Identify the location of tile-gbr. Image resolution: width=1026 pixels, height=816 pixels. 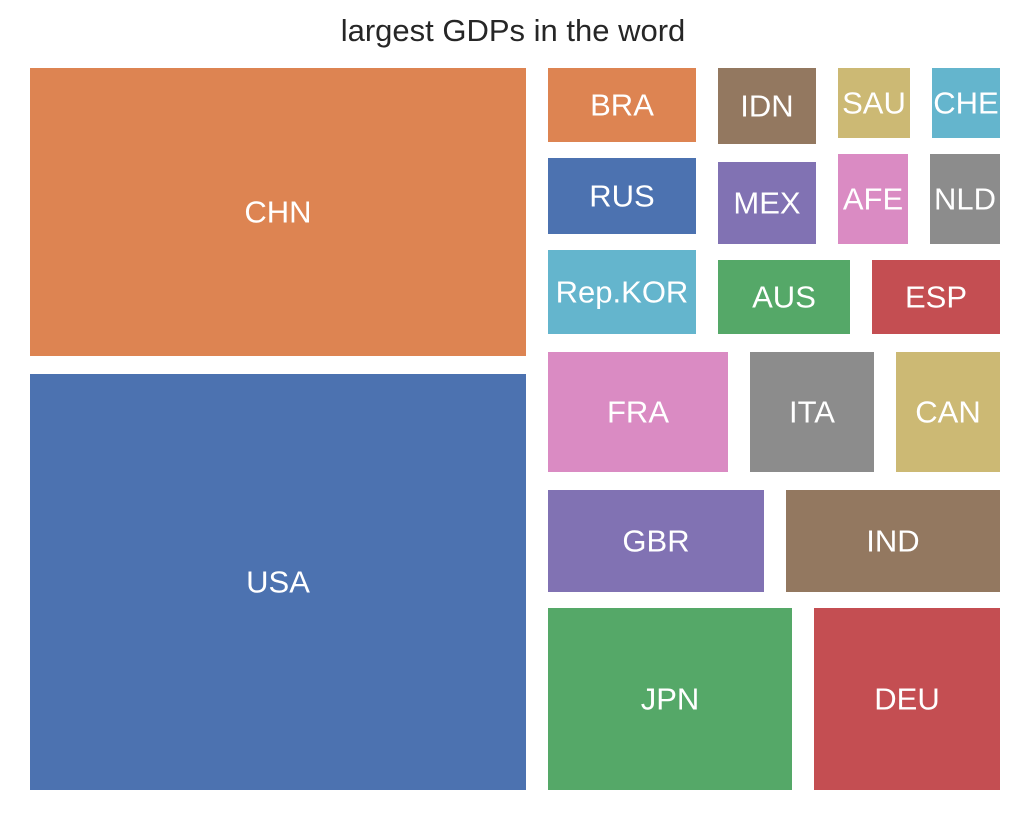
(656, 541).